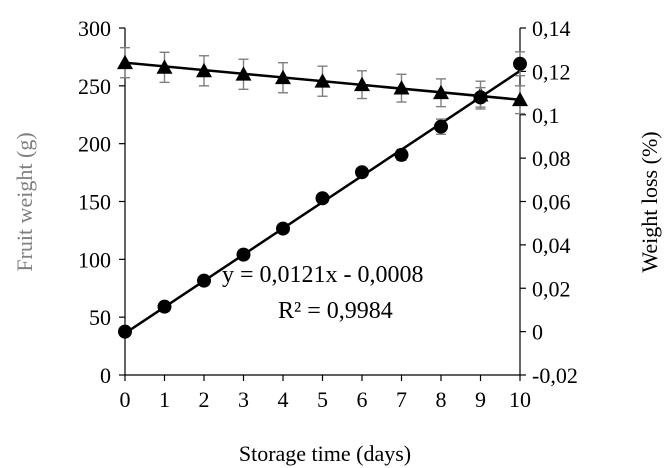 The height and width of the screenshot is (468, 664). I want to click on x-tick-label: 8, so click(441, 399).